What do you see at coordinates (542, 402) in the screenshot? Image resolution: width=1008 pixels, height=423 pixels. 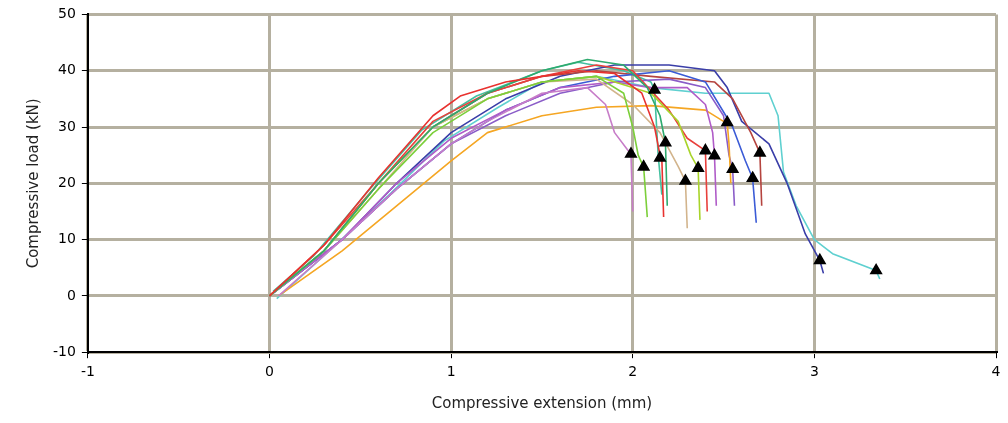 I see `x-axis-title: Compressive extension (mm)` at bounding box center [542, 402].